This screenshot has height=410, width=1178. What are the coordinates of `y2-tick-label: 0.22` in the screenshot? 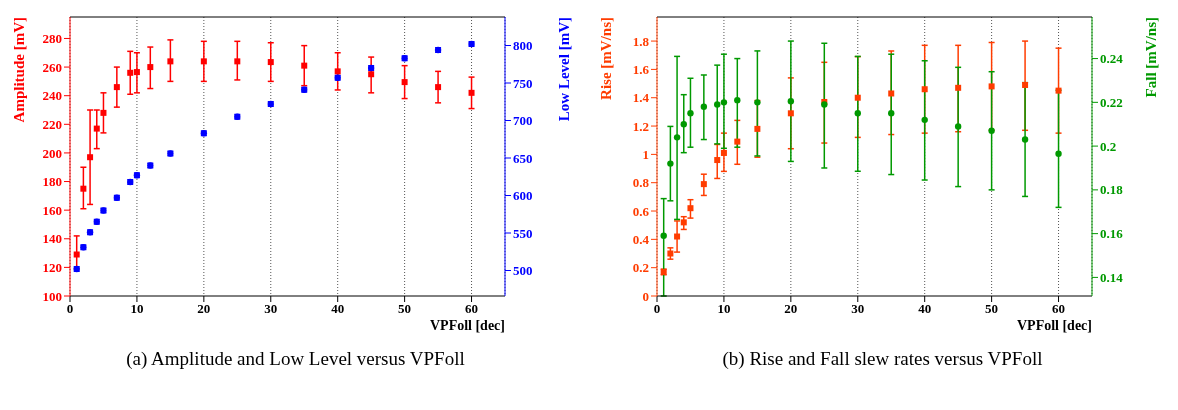 It's located at (1111, 102).